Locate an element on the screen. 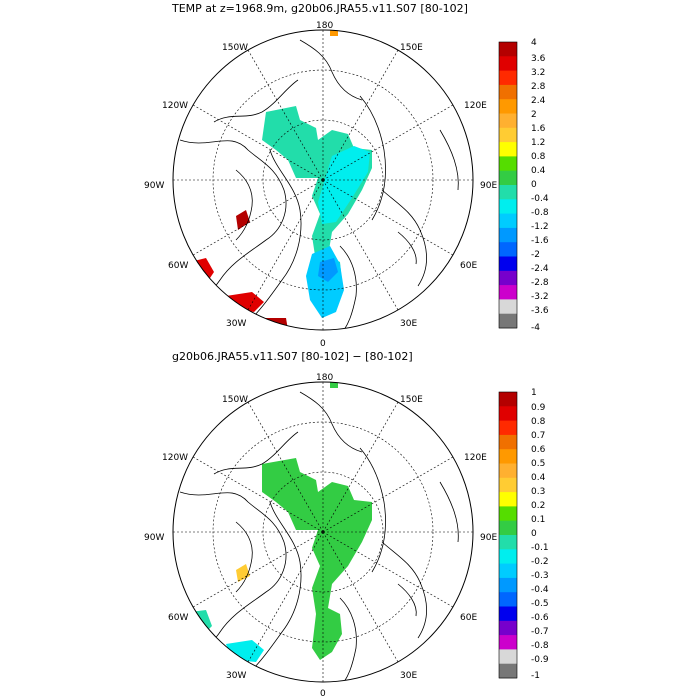  top-field-bering is located at coordinates (334, 33).